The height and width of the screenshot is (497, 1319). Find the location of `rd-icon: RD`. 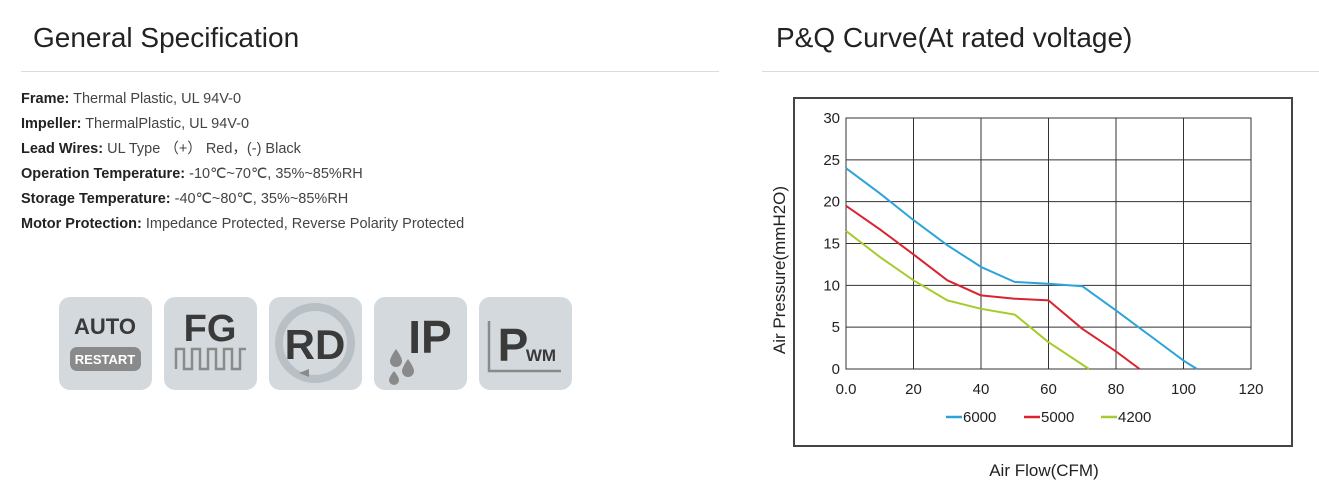

rd-icon: RD is located at coordinates (315, 343).